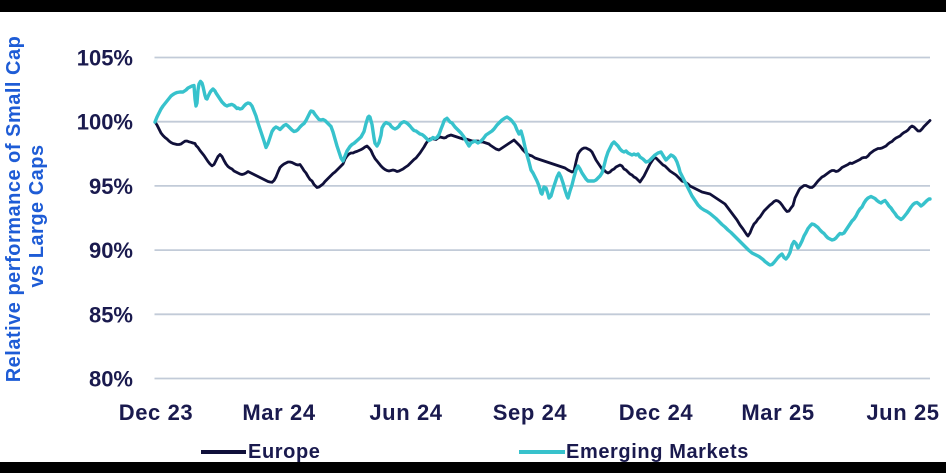 This screenshot has width=946, height=473. I want to click on svg-text: 100%, so click(105, 122).